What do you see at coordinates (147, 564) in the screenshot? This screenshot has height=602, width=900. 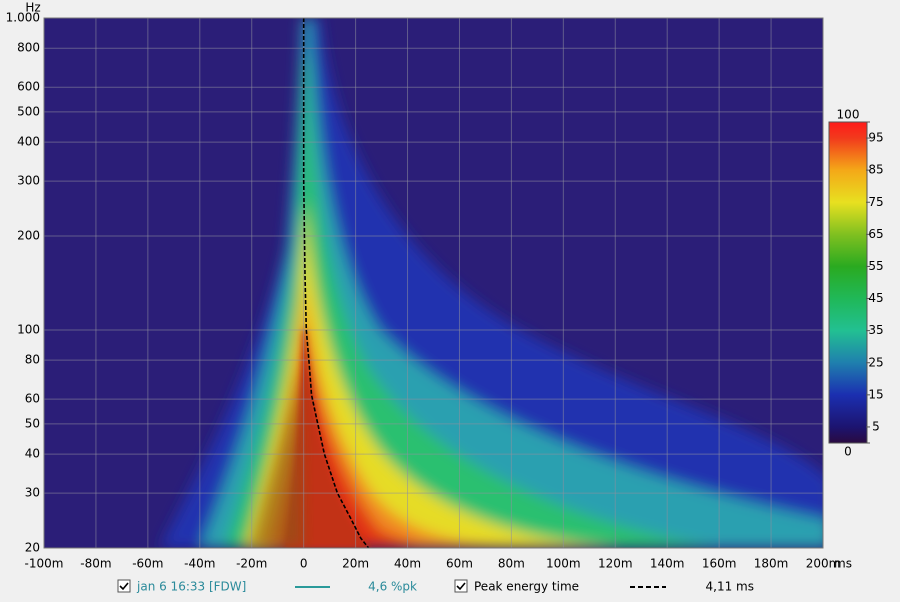 I see `x-tick-label: -60m` at bounding box center [147, 564].